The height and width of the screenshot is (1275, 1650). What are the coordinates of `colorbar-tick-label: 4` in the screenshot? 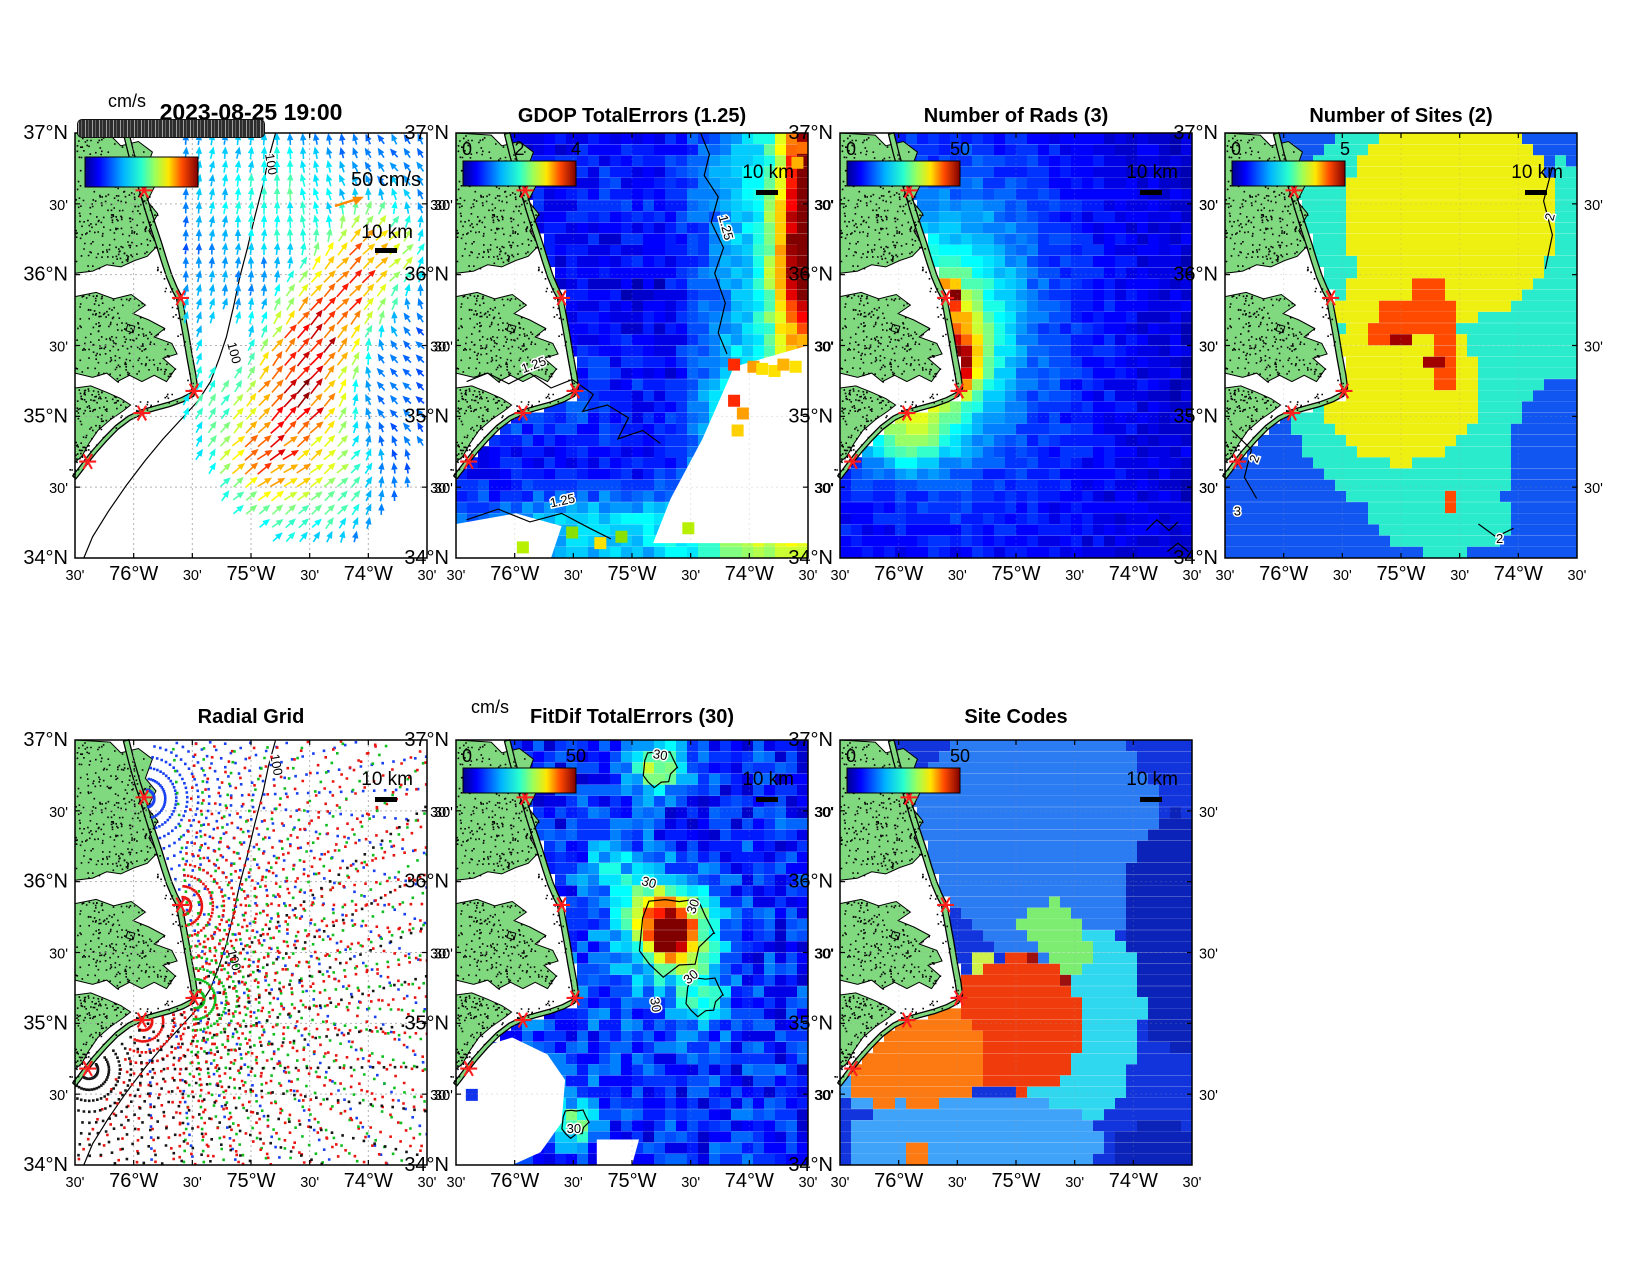 It's located at (576, 149).